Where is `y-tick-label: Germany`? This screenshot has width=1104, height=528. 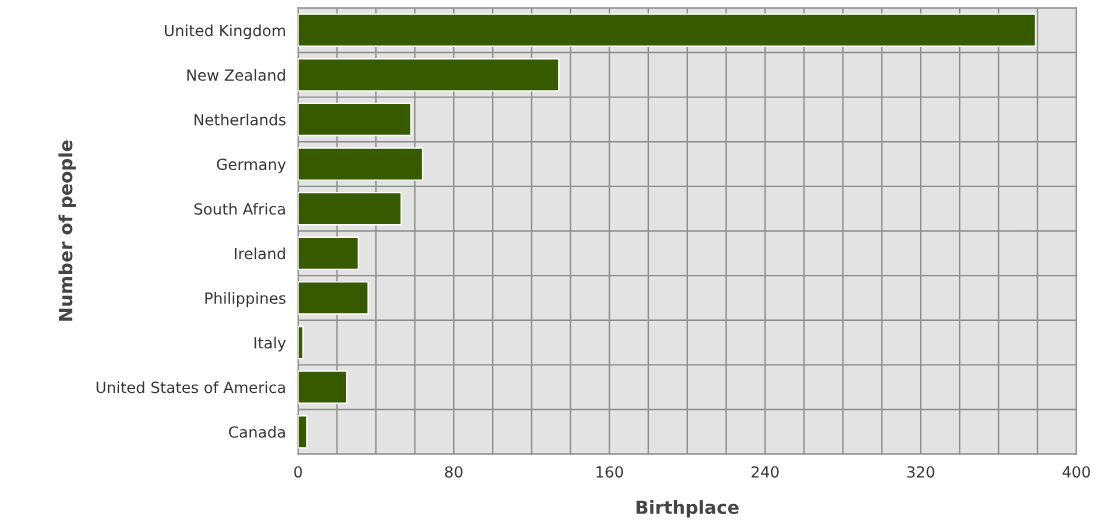
y-tick-label: Germany is located at coordinates (251, 166).